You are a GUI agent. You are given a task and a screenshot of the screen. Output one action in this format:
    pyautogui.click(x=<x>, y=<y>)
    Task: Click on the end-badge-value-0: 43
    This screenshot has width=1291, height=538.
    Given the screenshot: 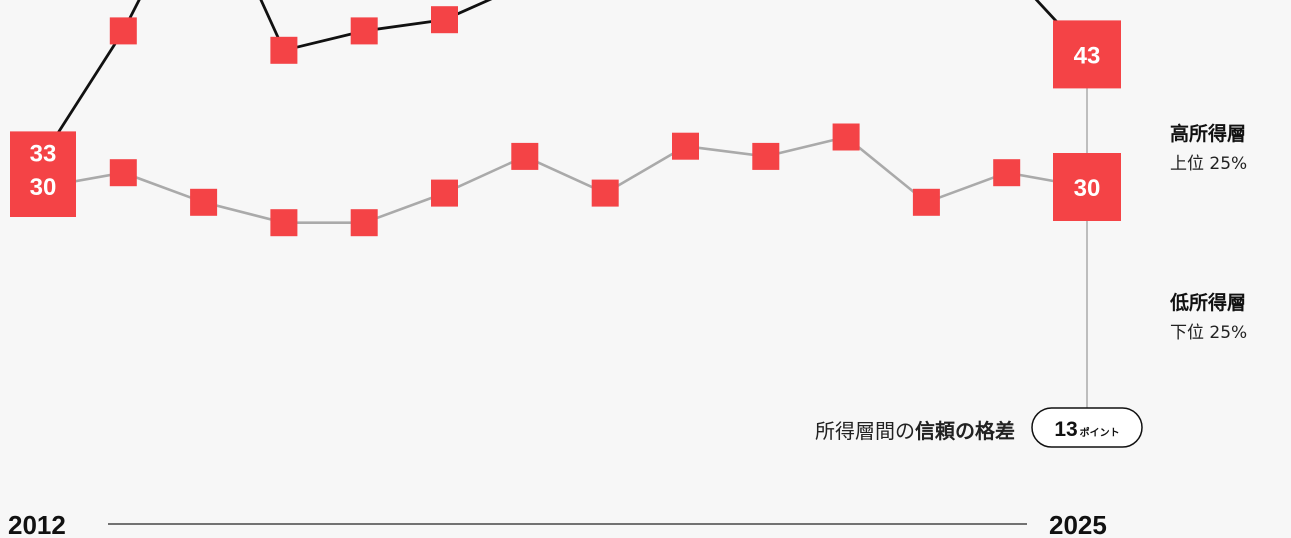 What is the action you would take?
    pyautogui.click(x=1087, y=55)
    